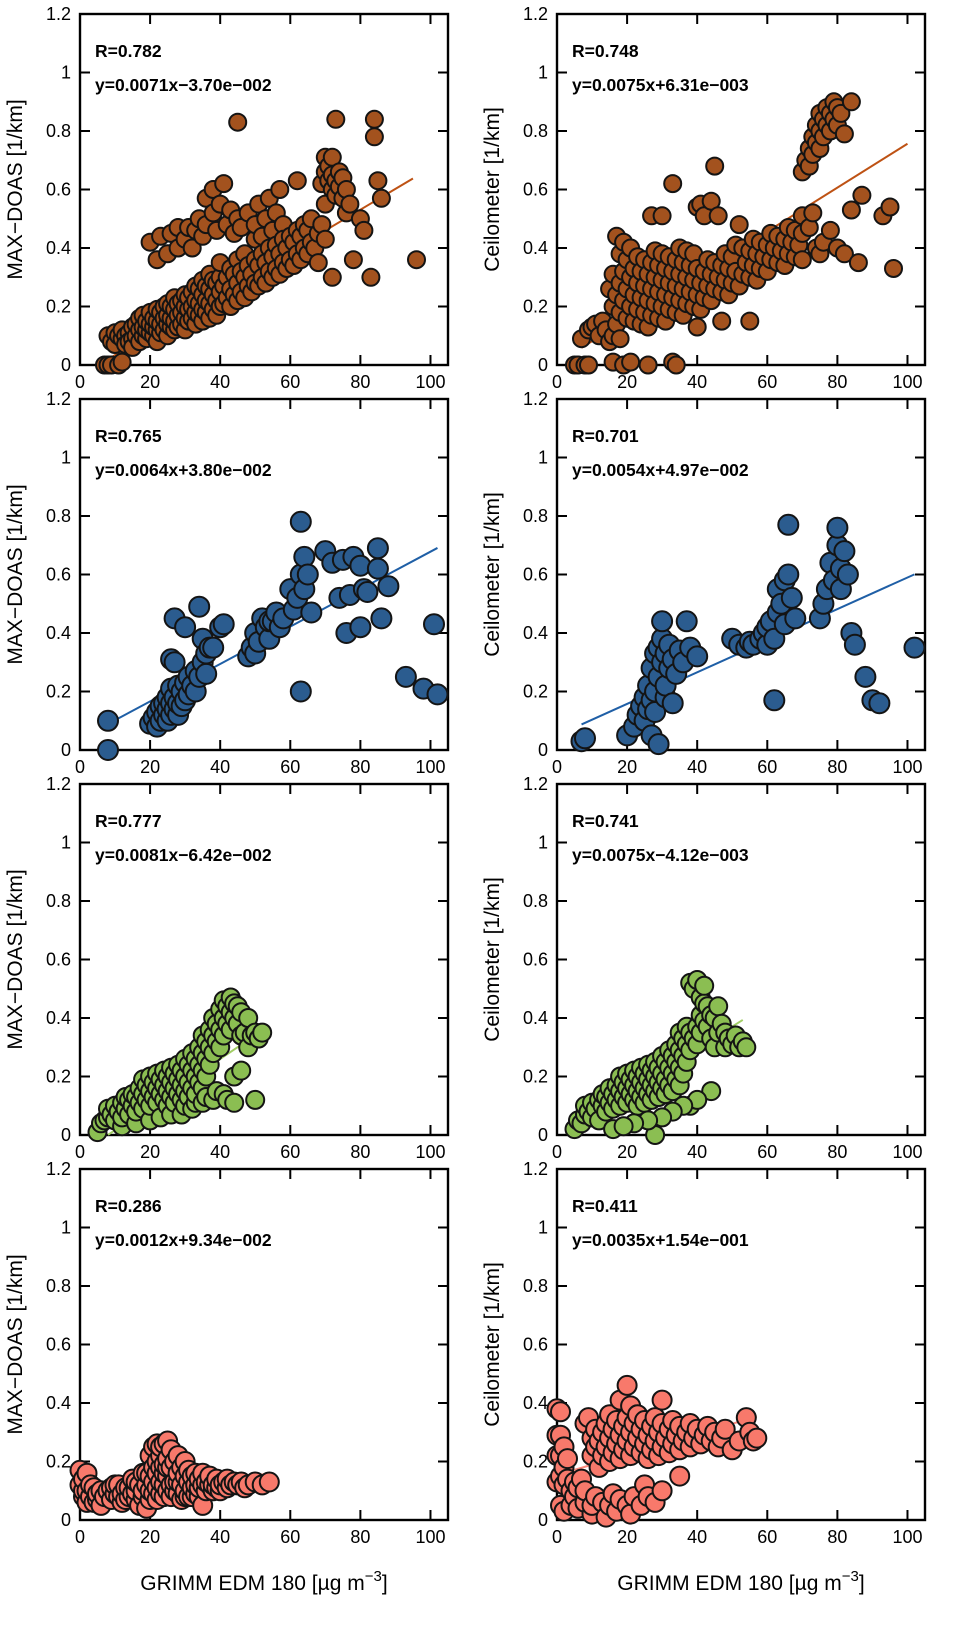  Describe the element at coordinates (605, 51) in the screenshot. I see `r-value-label: R=0.748` at that location.